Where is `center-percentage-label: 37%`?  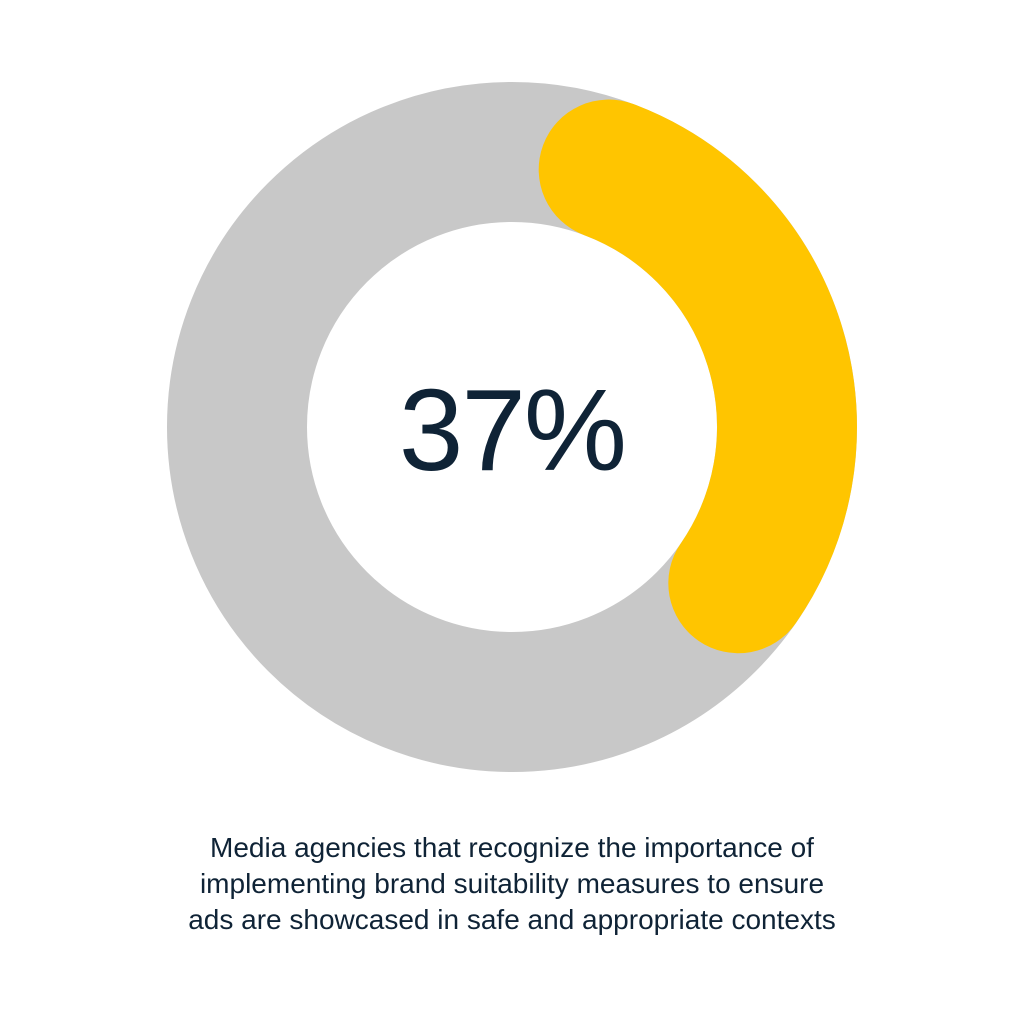 center-percentage-label: 37% is located at coordinates (512, 430).